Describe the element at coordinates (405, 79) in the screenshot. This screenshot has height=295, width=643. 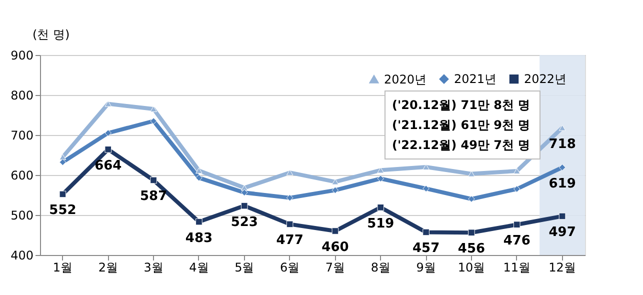
I see `legend-label: 2020년` at that location.